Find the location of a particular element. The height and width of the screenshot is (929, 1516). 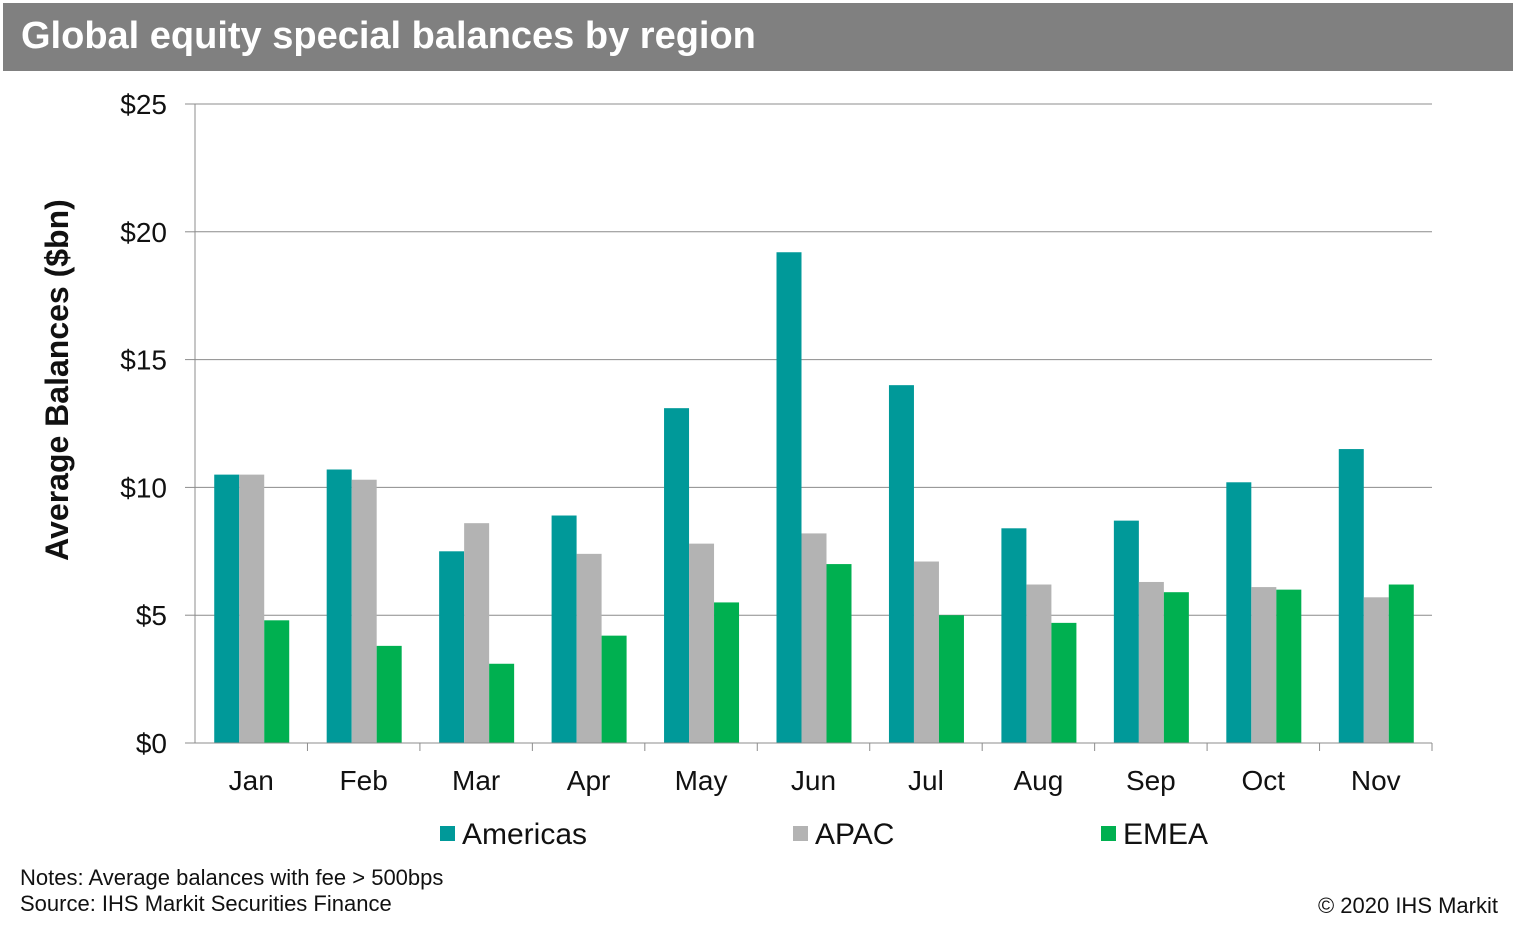

title-bar: Global equity special balances by region is located at coordinates (758, 37).